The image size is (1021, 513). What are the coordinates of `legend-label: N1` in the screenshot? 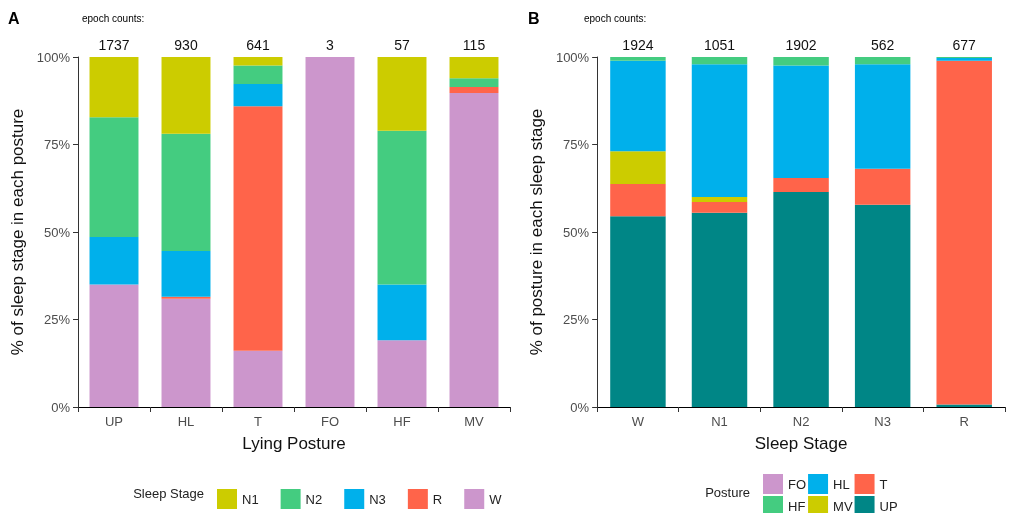 It's located at (250, 499).